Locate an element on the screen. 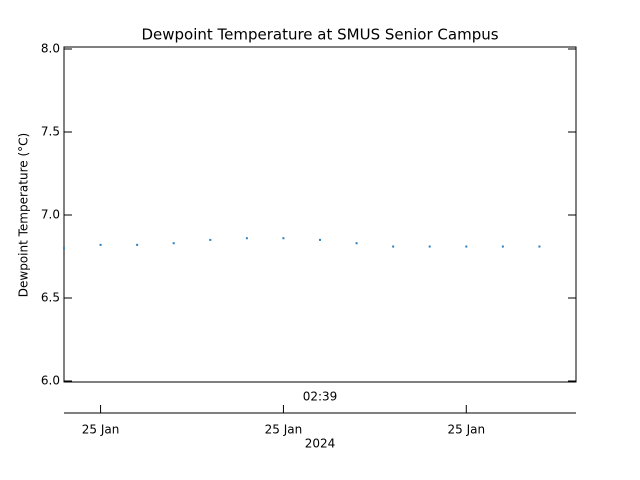  y-tick-label: 7.5 is located at coordinates (50, 132).